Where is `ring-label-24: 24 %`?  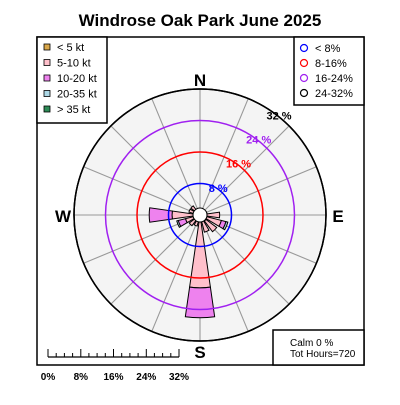 ring-label-24: 24 % is located at coordinates (258, 141).